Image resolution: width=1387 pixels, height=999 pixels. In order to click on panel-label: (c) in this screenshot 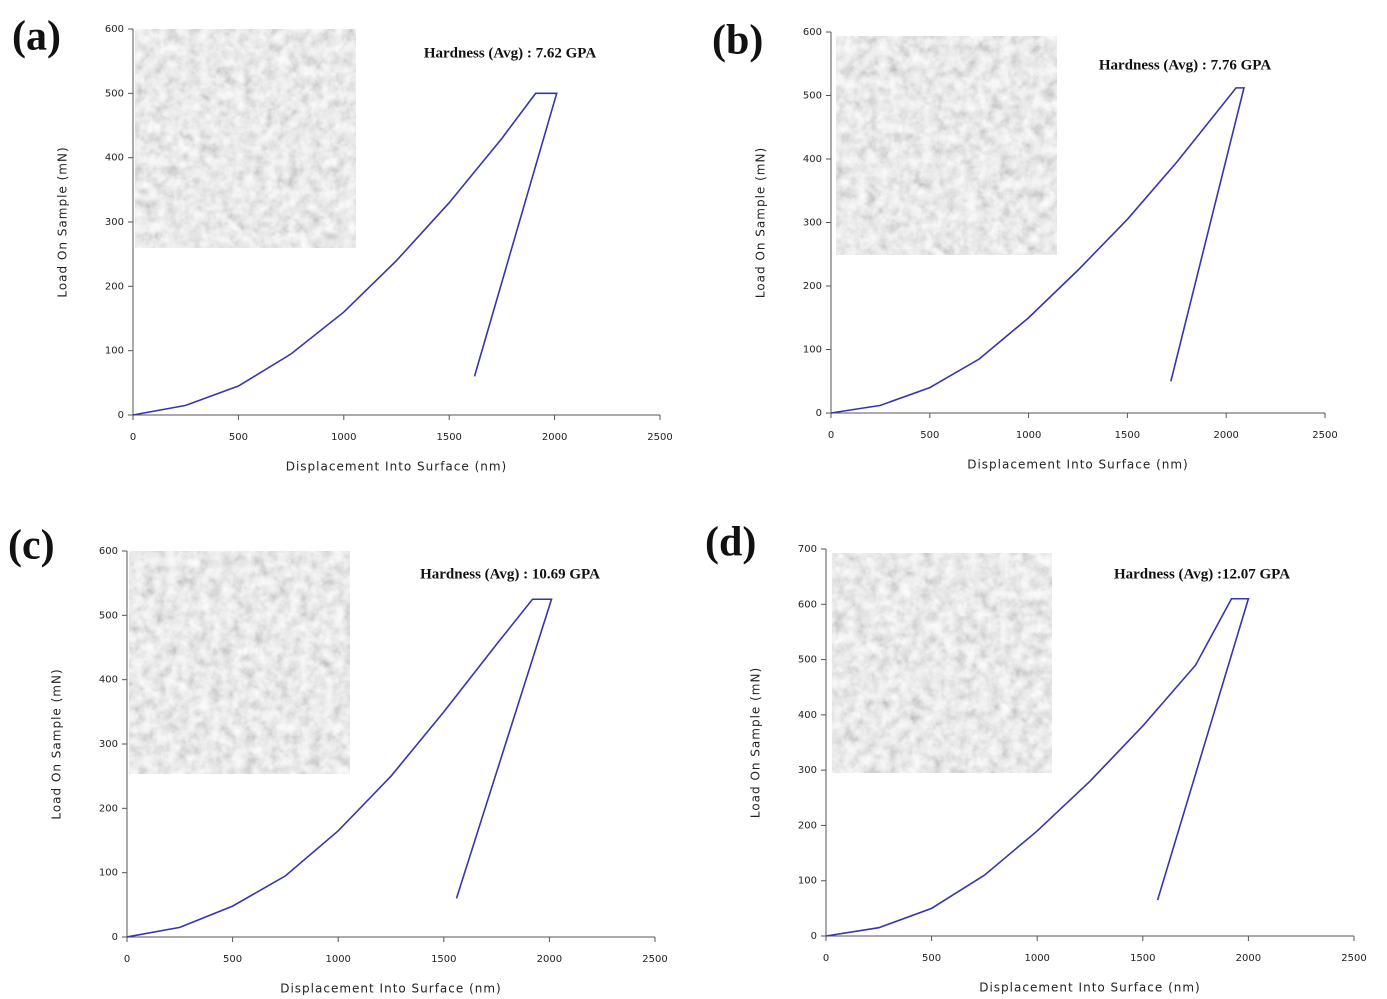, I will do `click(31, 546)`.